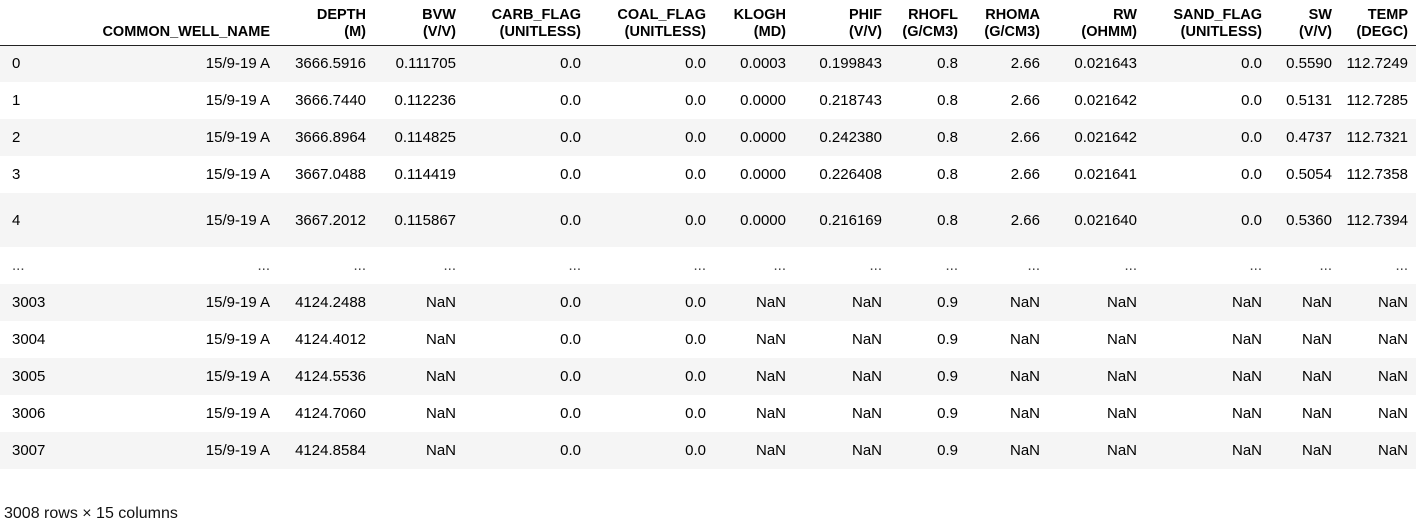 This screenshot has width=1425, height=526. Describe the element at coordinates (850, 100) in the screenshot. I see `cell-phif: 0.218743` at that location.